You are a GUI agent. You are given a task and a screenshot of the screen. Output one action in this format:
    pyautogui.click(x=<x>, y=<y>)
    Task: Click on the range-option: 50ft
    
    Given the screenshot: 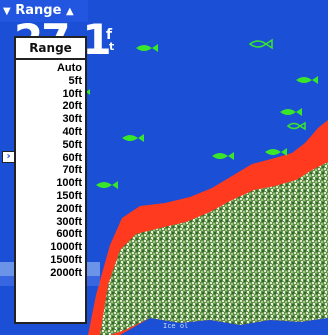 What is the action you would take?
    pyautogui.click(x=72, y=144)
    